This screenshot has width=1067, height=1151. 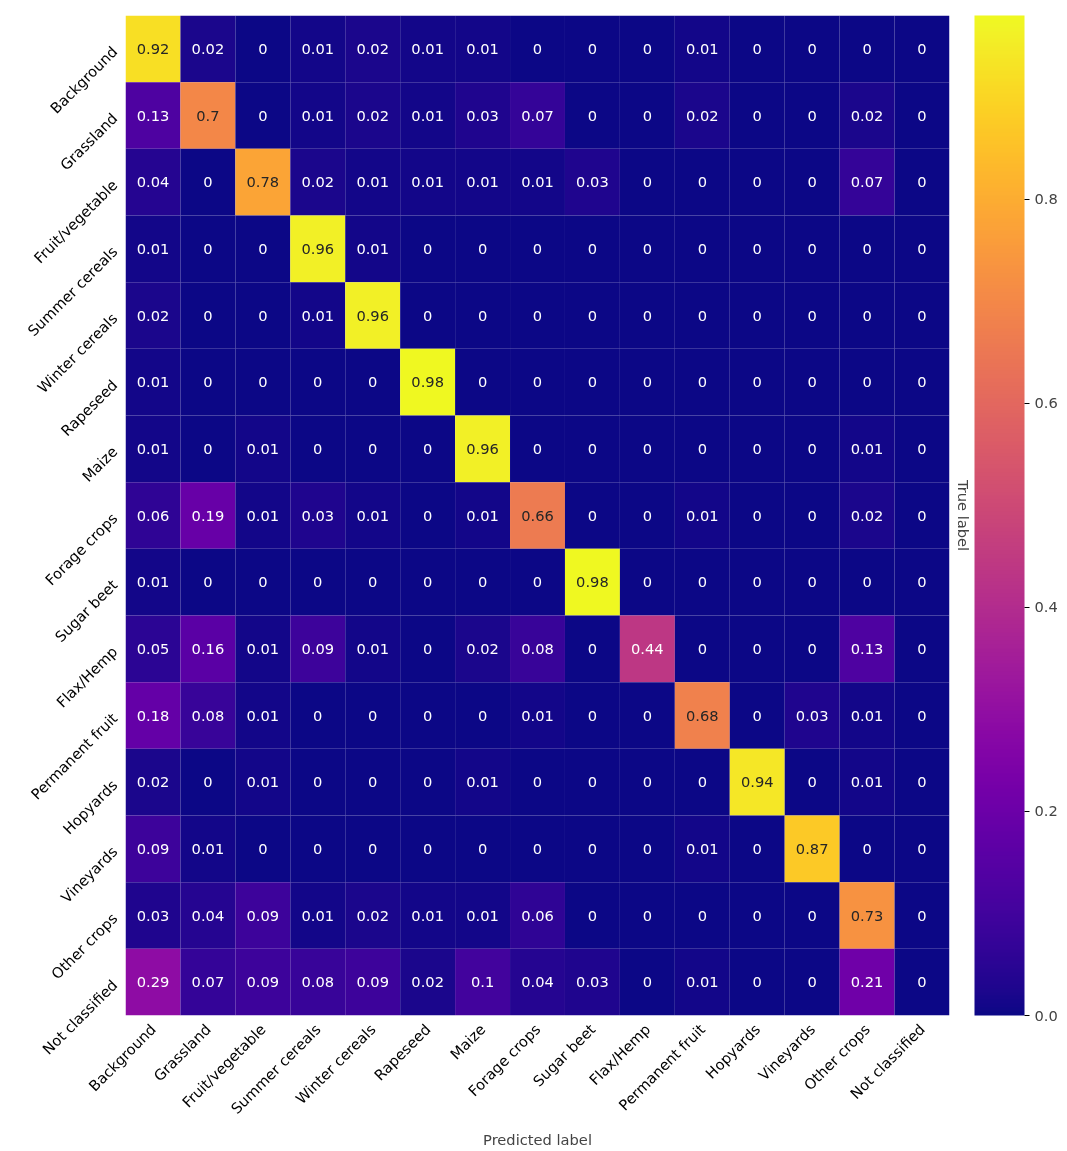 I want to click on data-label: 0.96, so click(x=482, y=448).